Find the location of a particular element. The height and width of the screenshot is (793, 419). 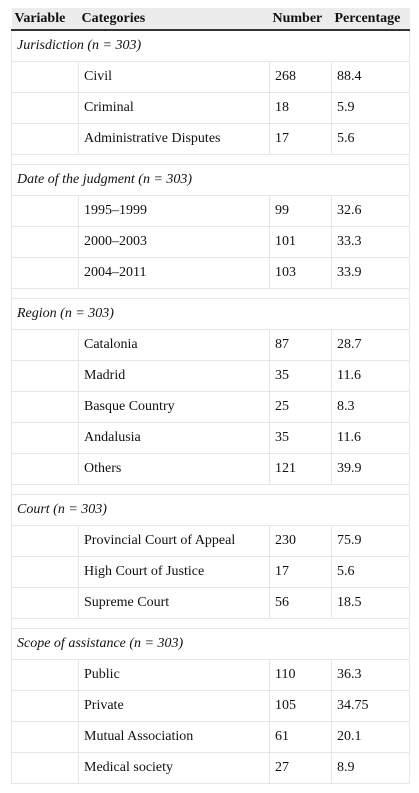

group-label: Region (n = 303) is located at coordinates (210, 314).